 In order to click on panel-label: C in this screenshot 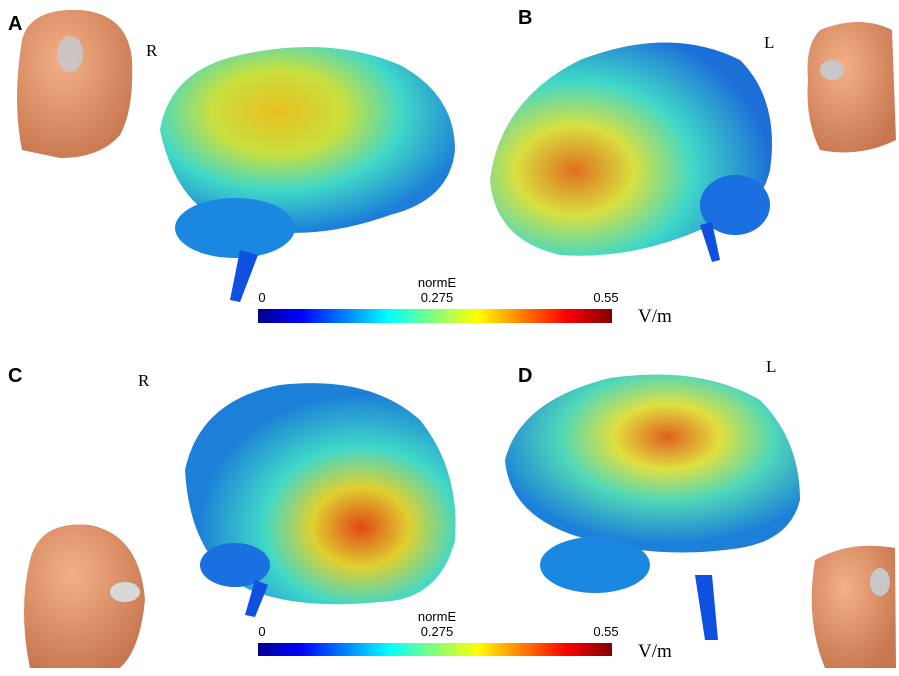, I will do `click(15, 376)`.